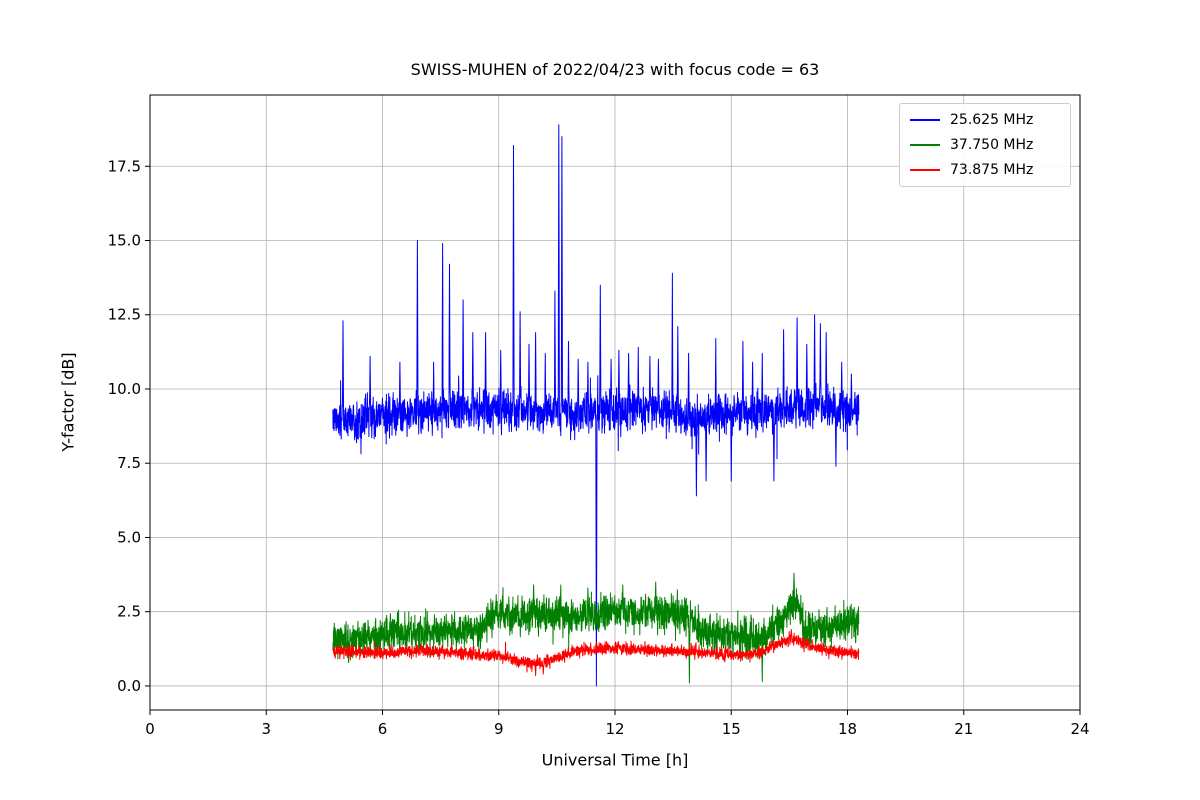  Describe the element at coordinates (615, 760) in the screenshot. I see `x-axis-label: Universal Time [h]` at that location.